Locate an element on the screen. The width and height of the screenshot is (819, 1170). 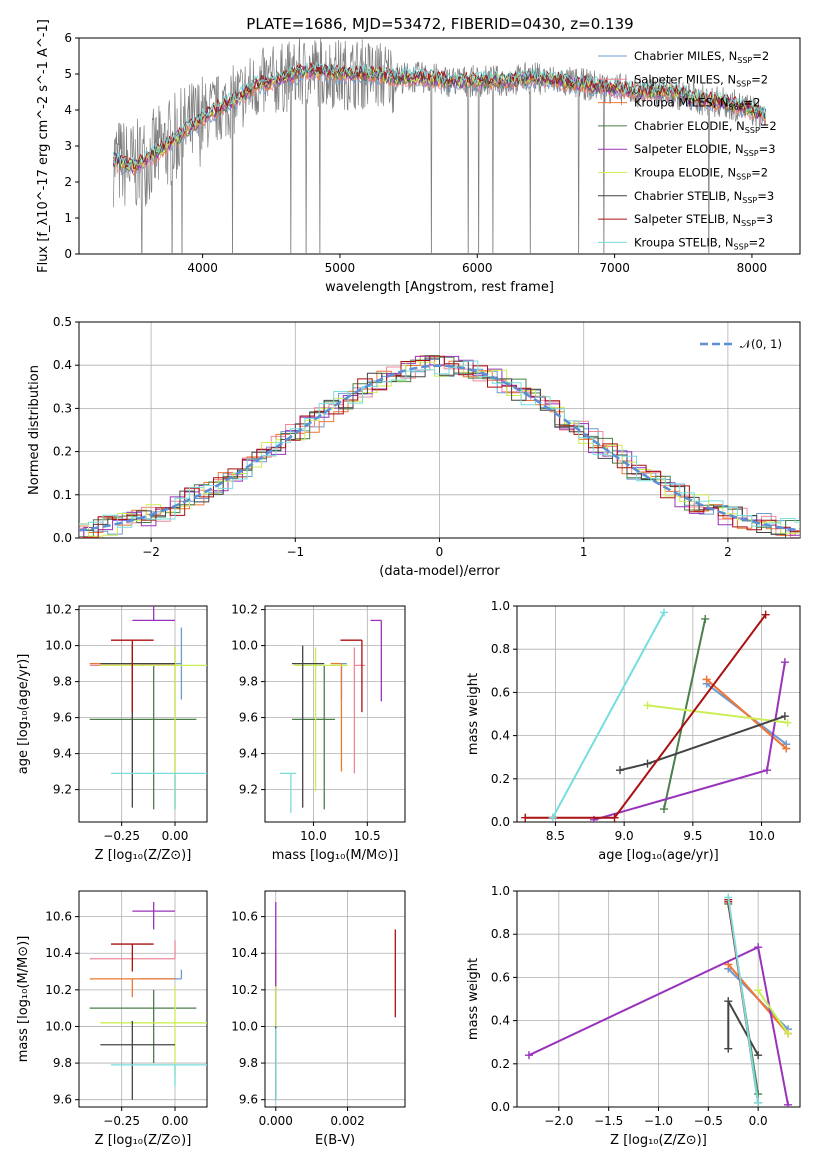
tick-label-x: 0.0 is located at coordinates (758, 1121).